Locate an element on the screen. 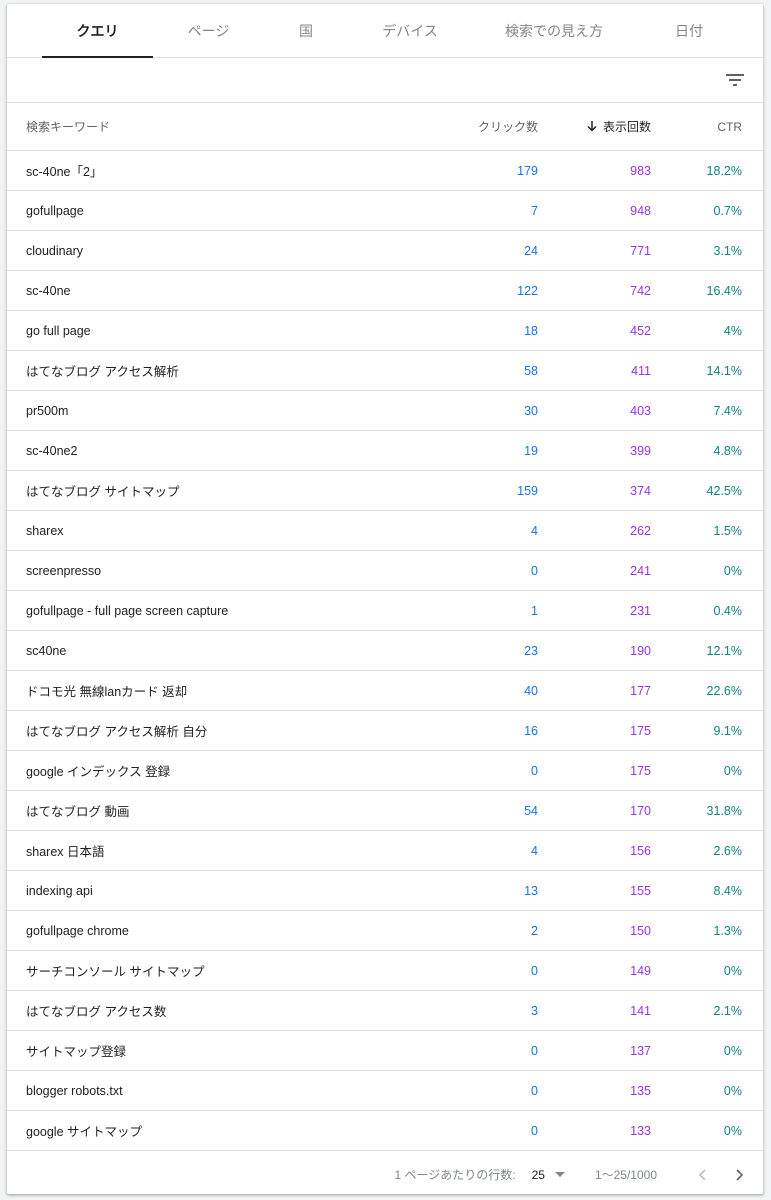  table-row: google インデックス 登録 0 175 0% is located at coordinates (385, 771).